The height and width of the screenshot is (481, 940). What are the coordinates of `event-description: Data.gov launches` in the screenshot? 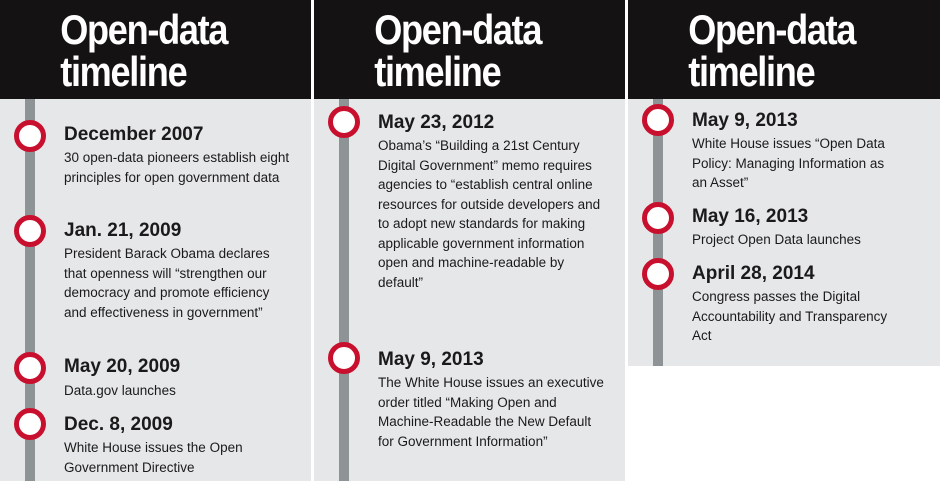 It's located at (120, 390).